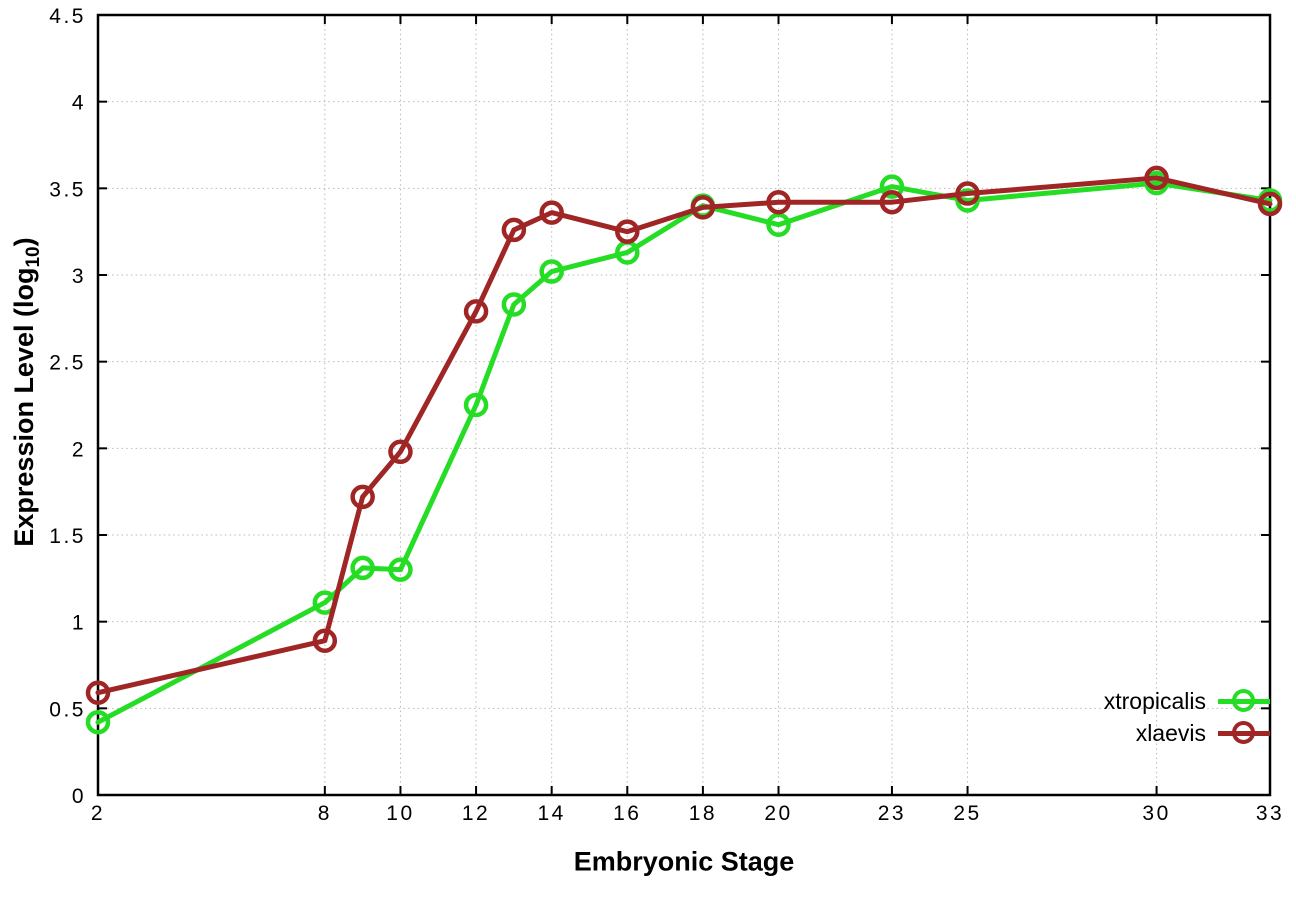 Image resolution: width=1296 pixels, height=907 pixels. Describe the element at coordinates (79, 449) in the screenshot. I see `y-tick-label: 2` at that location.